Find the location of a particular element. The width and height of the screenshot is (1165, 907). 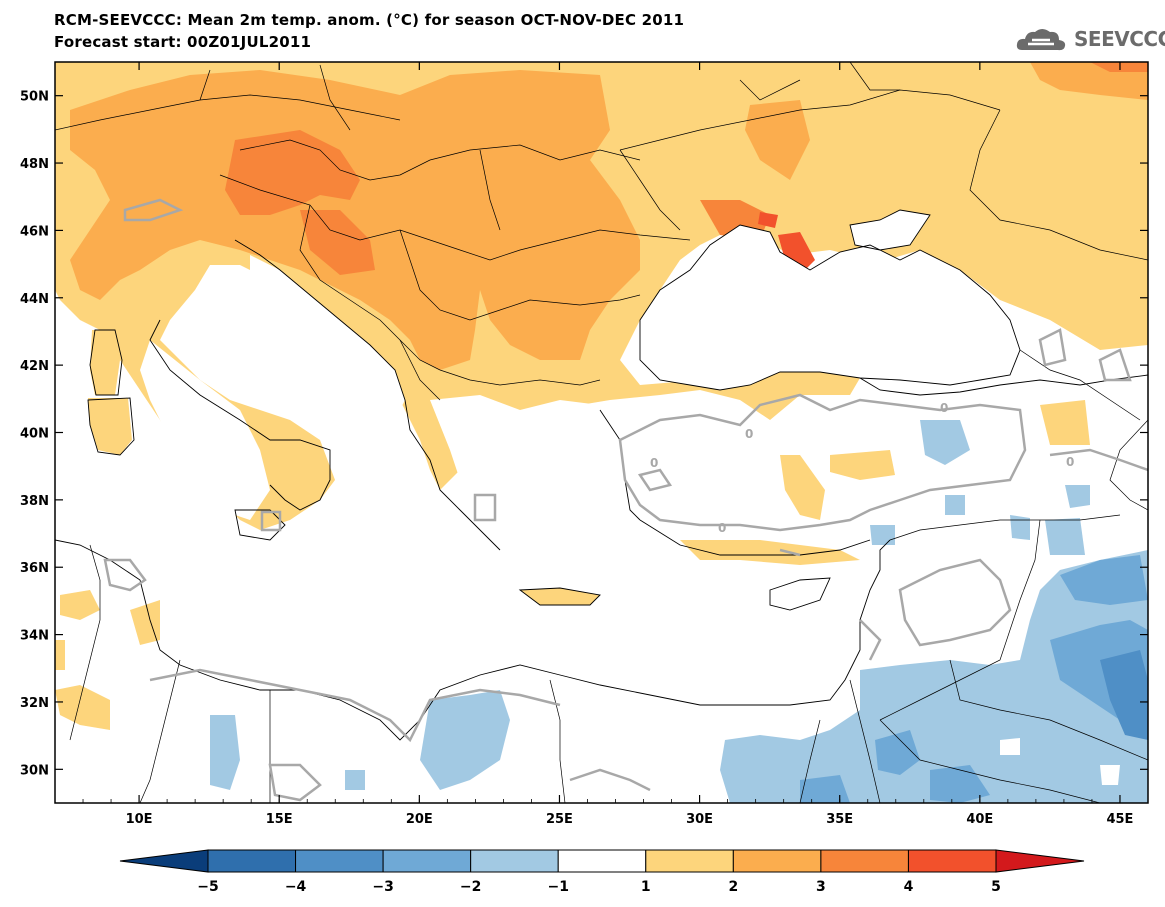

lon-label: 45E is located at coordinates (1119, 819).